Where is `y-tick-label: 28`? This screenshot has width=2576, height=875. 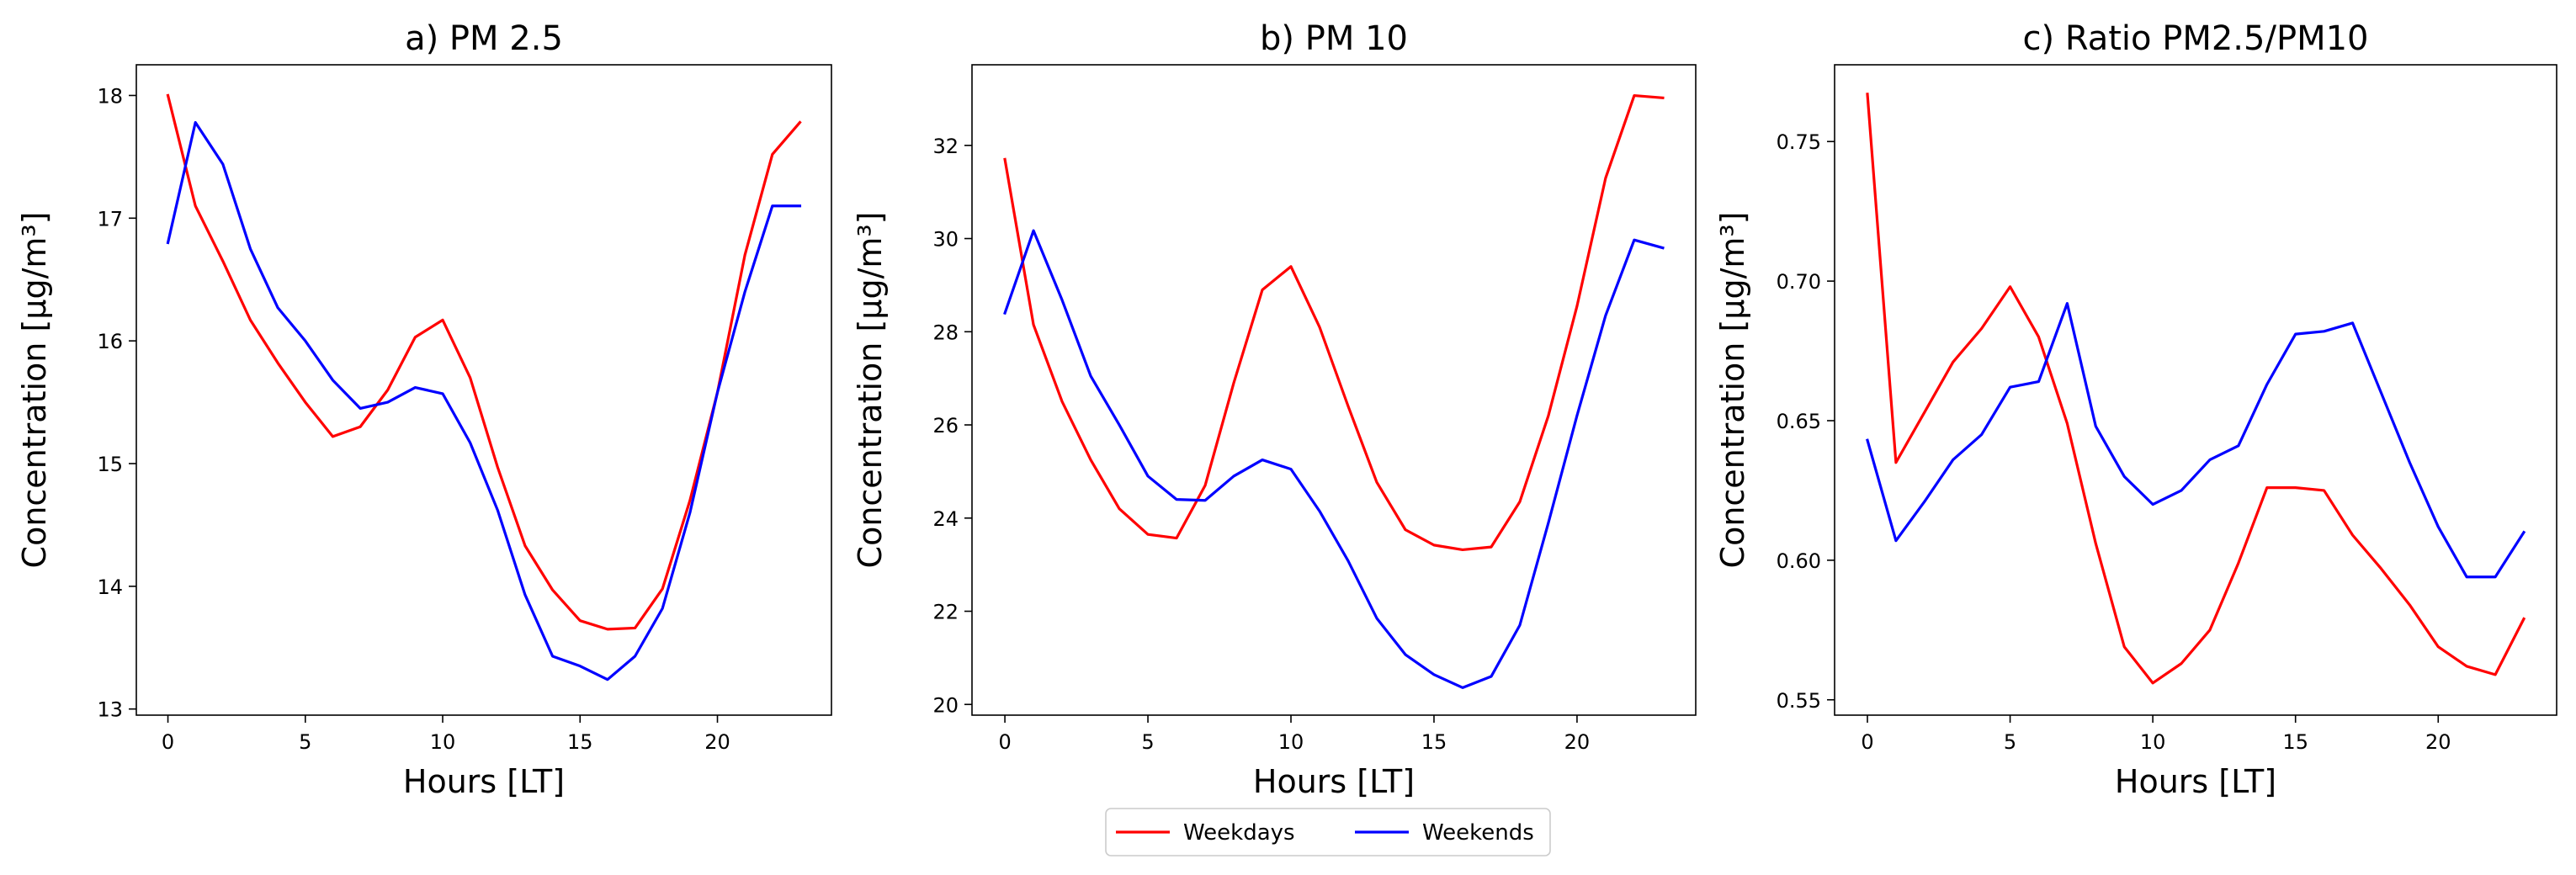 y-tick-label: 28 is located at coordinates (946, 332).